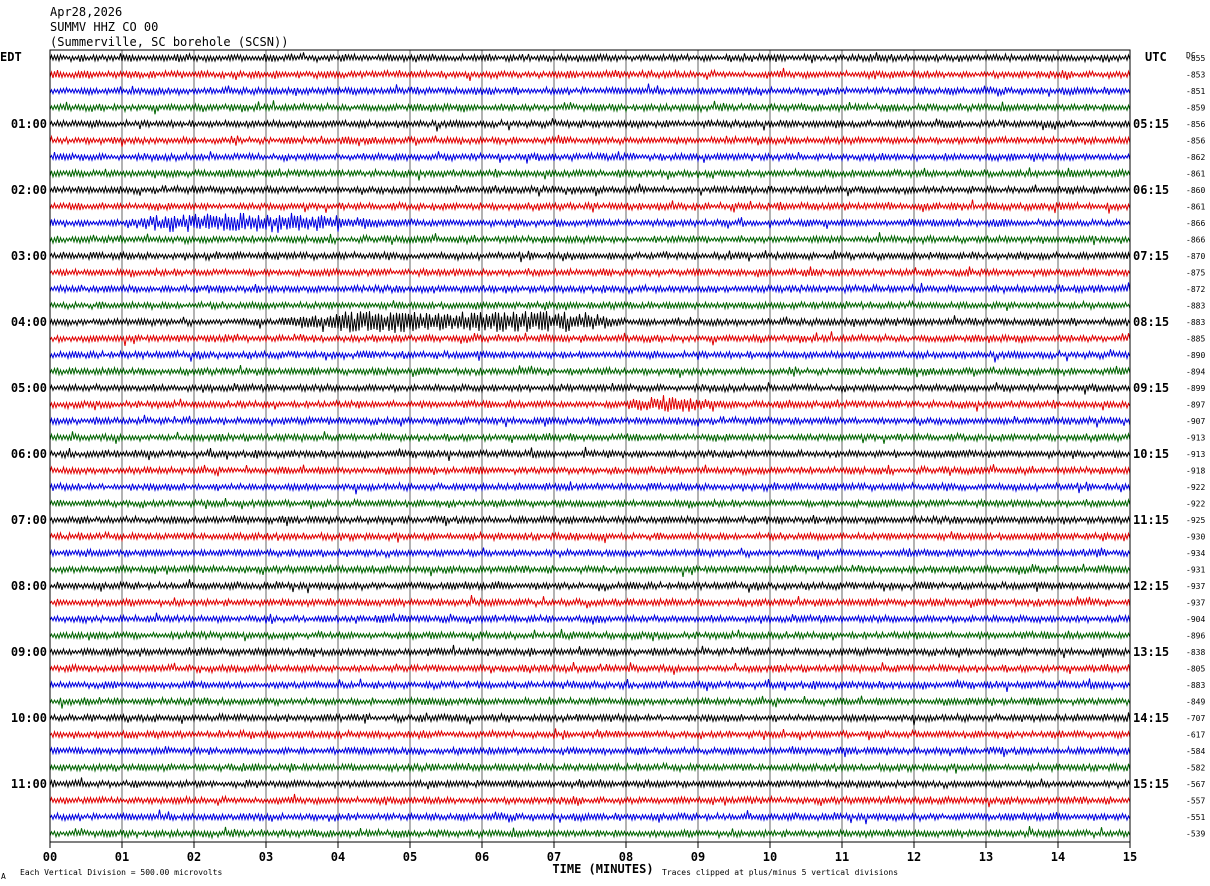  I want to click on utc-hour-label: 12:15, so click(1151, 586).